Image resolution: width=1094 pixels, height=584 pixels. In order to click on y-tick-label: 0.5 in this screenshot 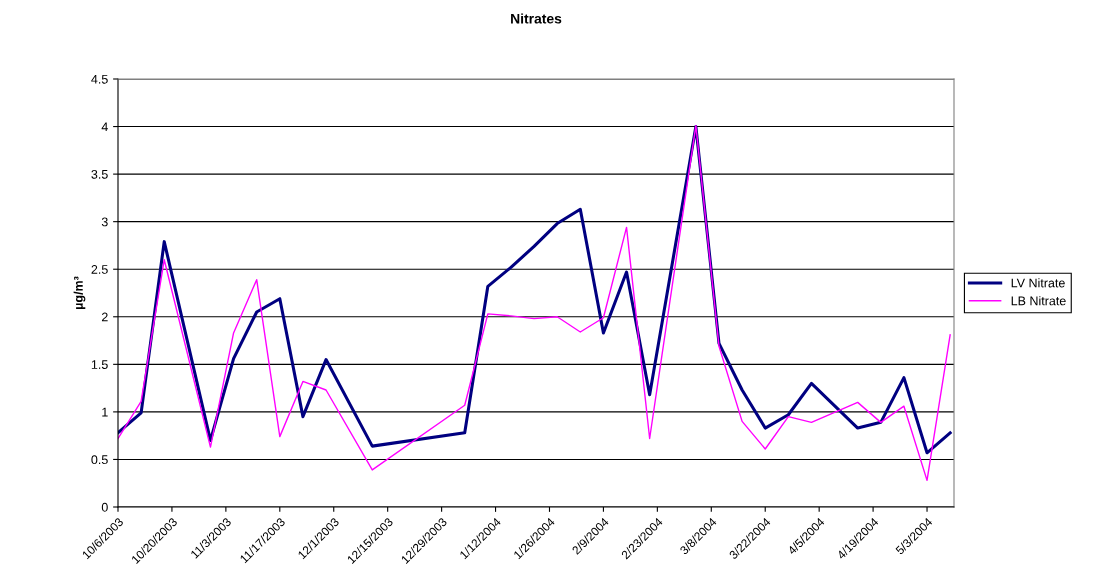, I will do `click(99, 460)`.